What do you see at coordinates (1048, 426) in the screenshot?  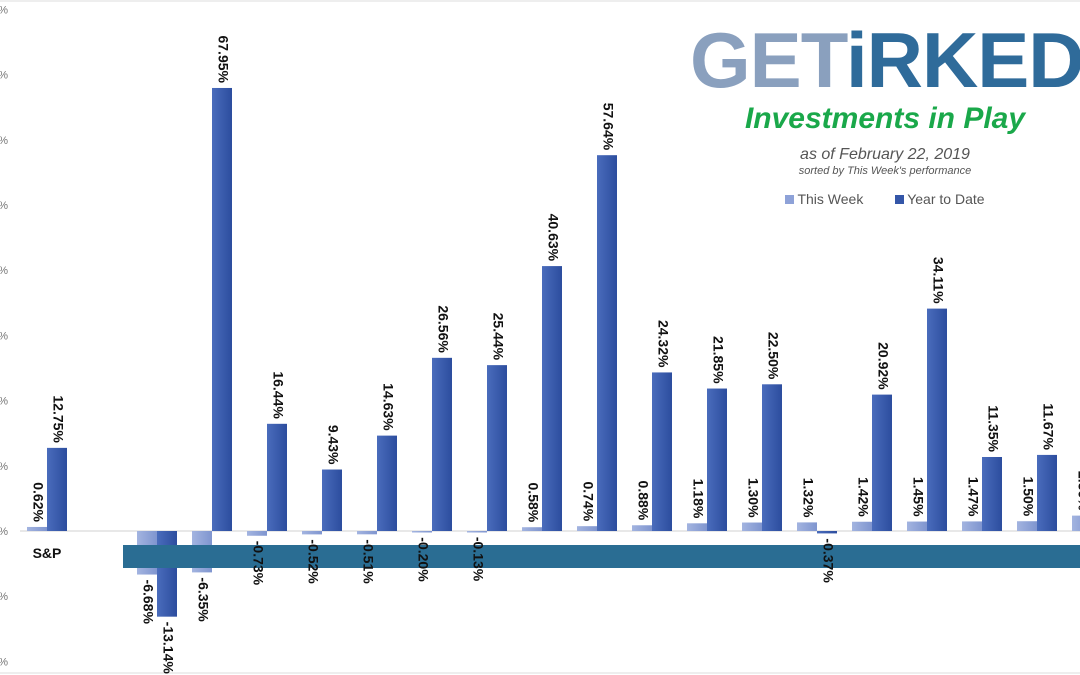 I see `data-label: 11.67%` at bounding box center [1048, 426].